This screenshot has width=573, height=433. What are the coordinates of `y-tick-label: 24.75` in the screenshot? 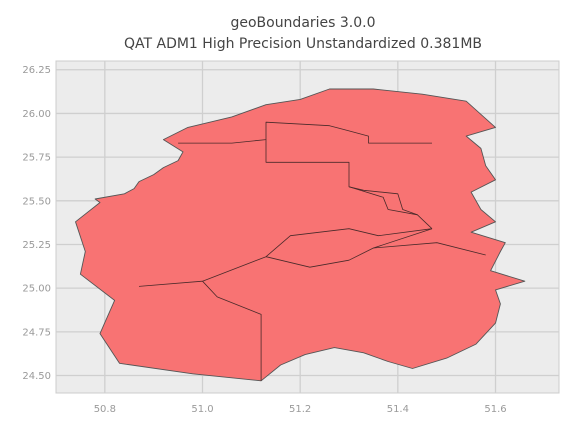 It's located at (36, 332).